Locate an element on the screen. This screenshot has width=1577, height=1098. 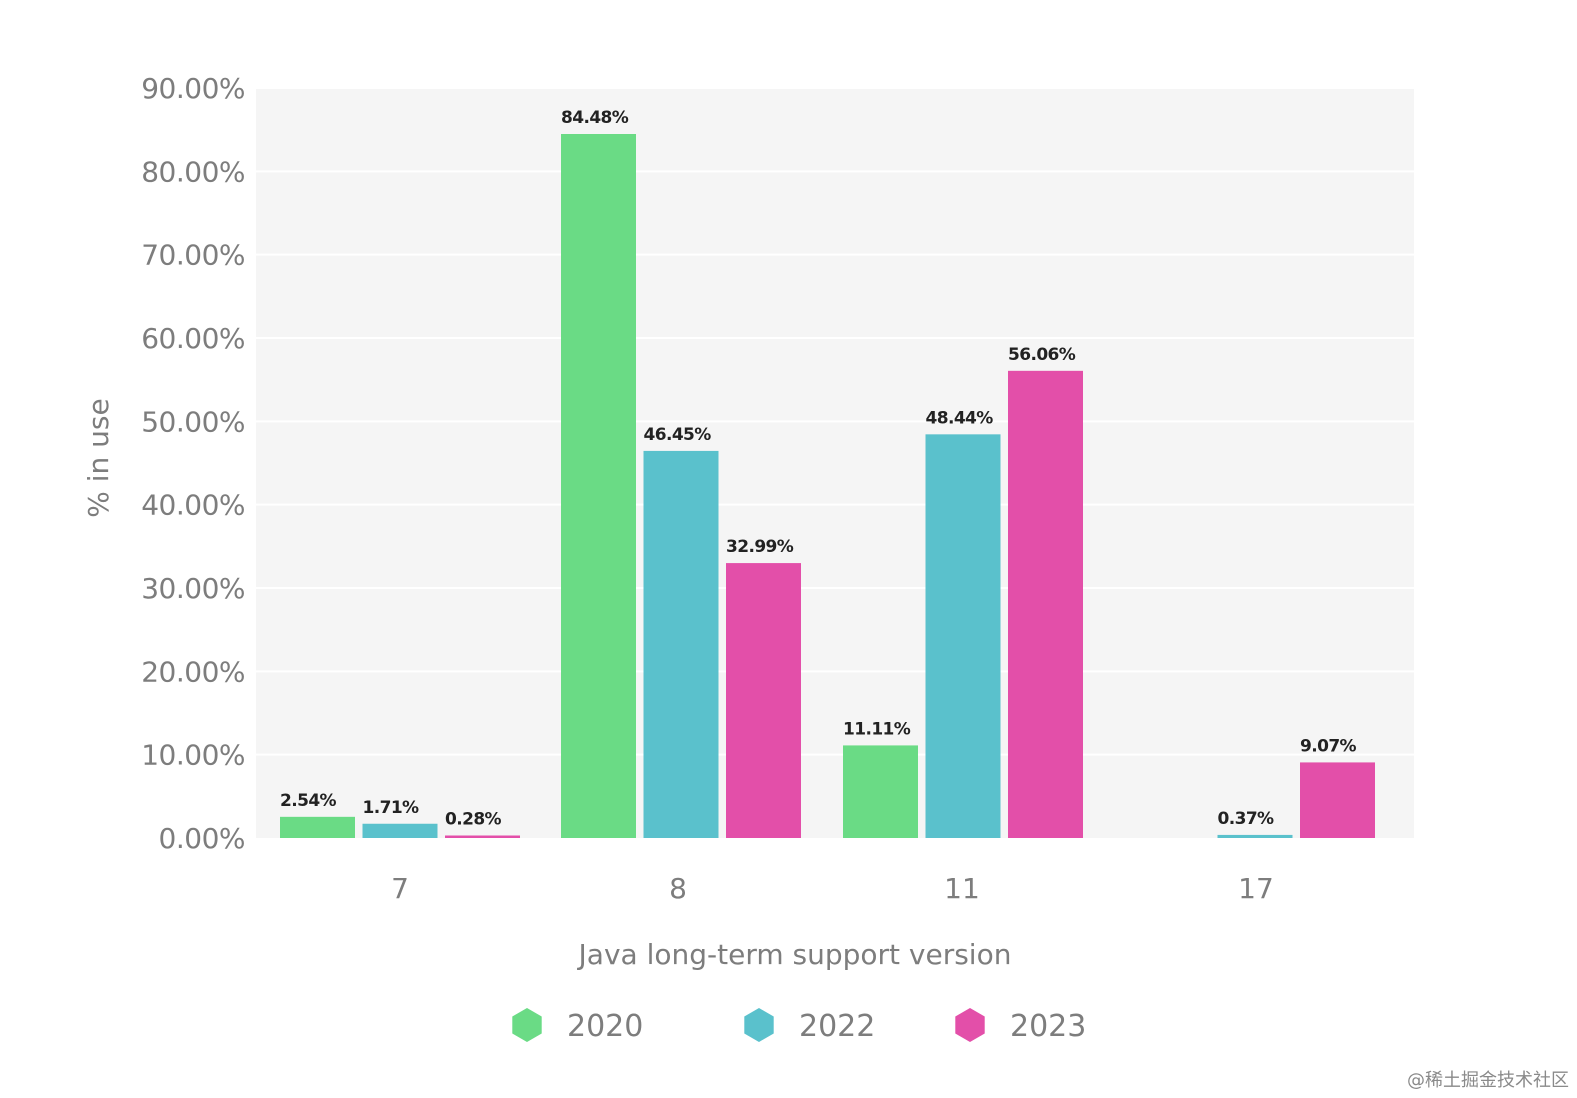
y-tick-label: 40.00% is located at coordinates (193, 505).